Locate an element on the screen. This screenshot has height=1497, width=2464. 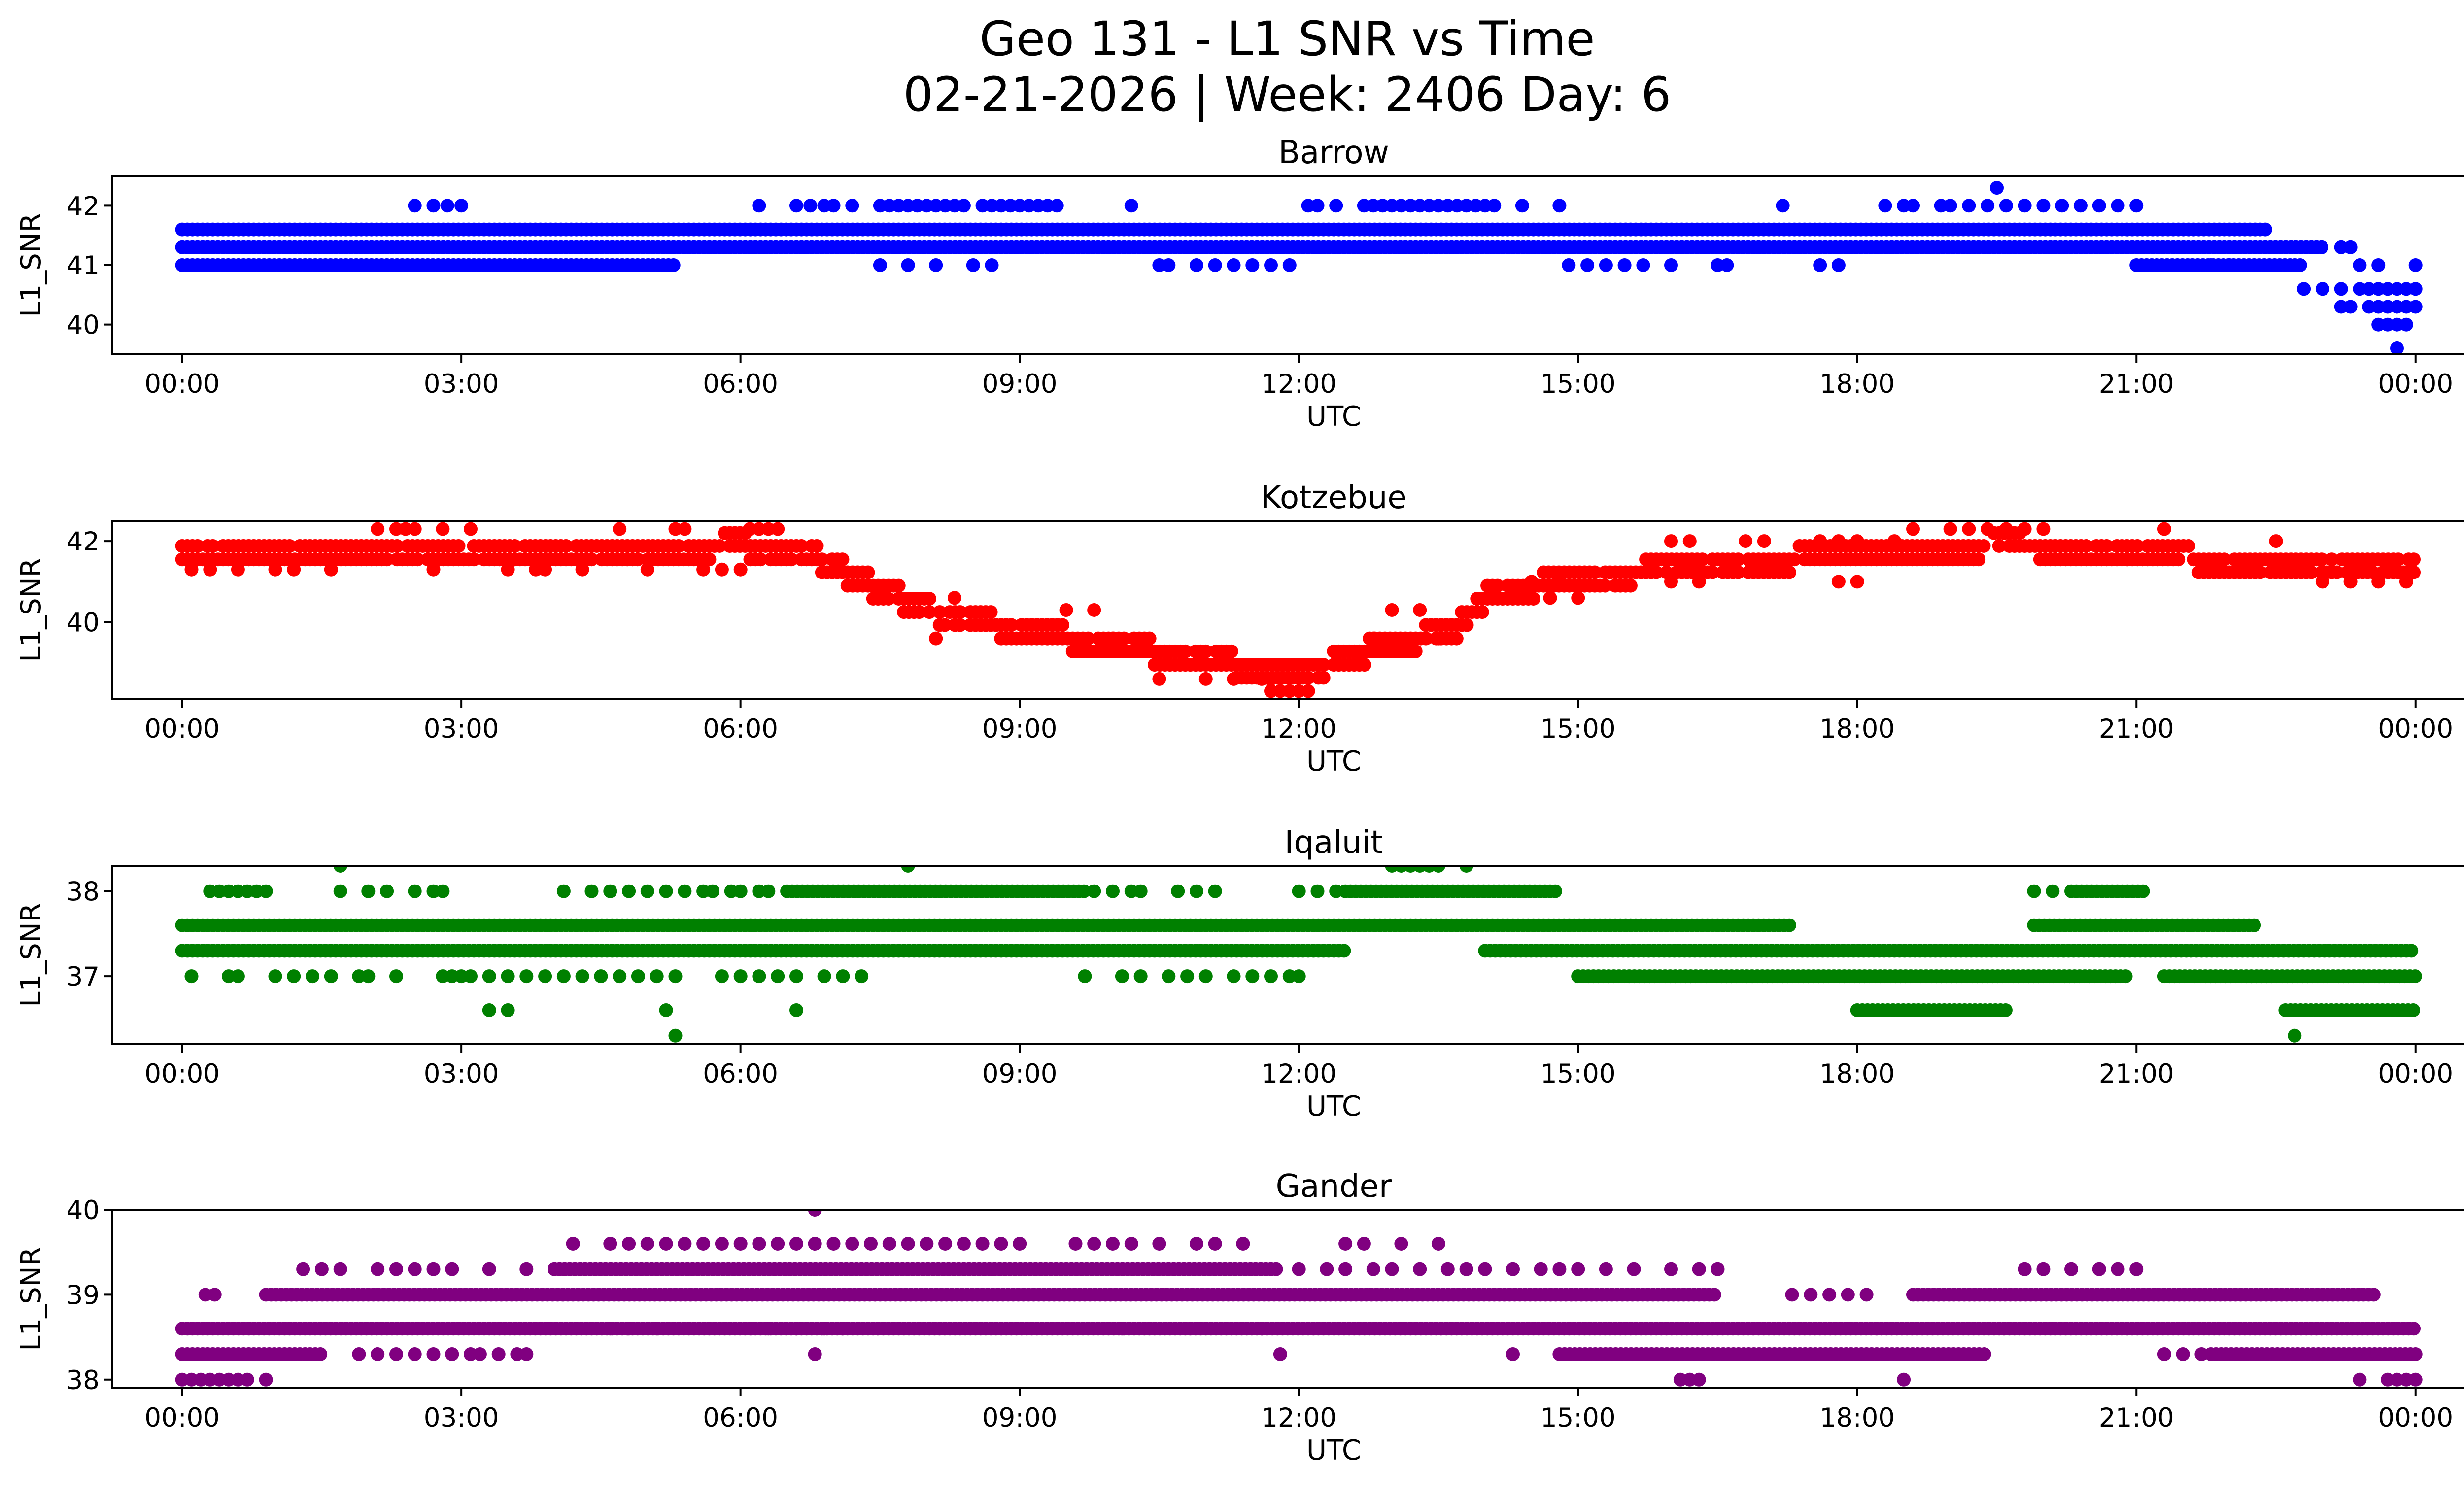
x-axis-label-gander: UTC is located at coordinates (1333, 1450).